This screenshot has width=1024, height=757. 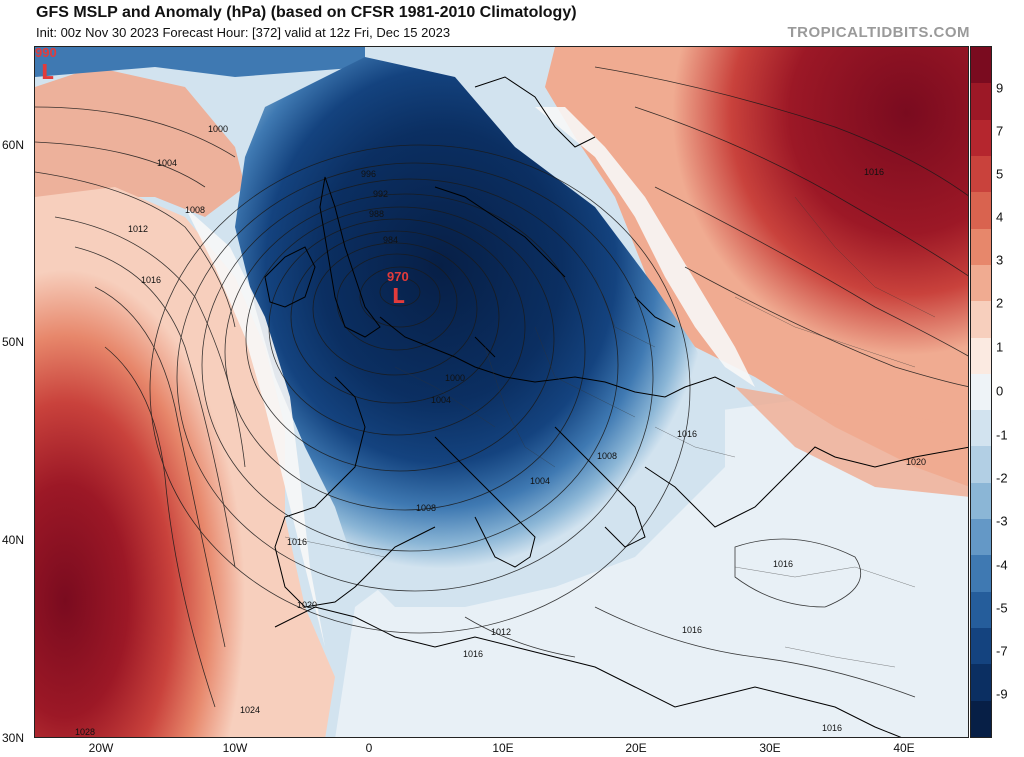 What do you see at coordinates (503, 748) in the screenshot?
I see `lon-label-10e: 10E` at bounding box center [503, 748].